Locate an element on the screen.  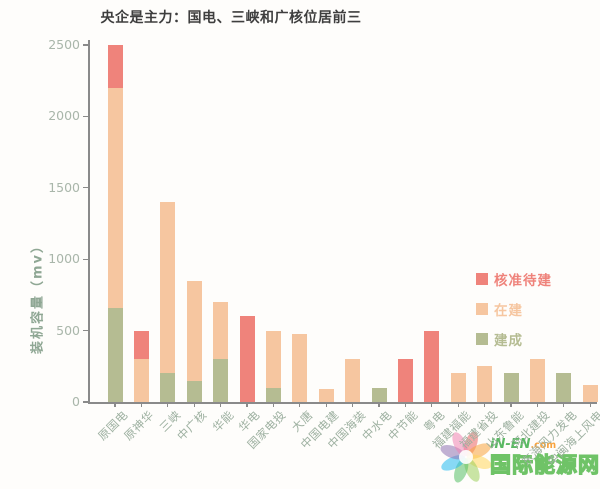
y-tick-label: 1500 is located at coordinates (64, 187).